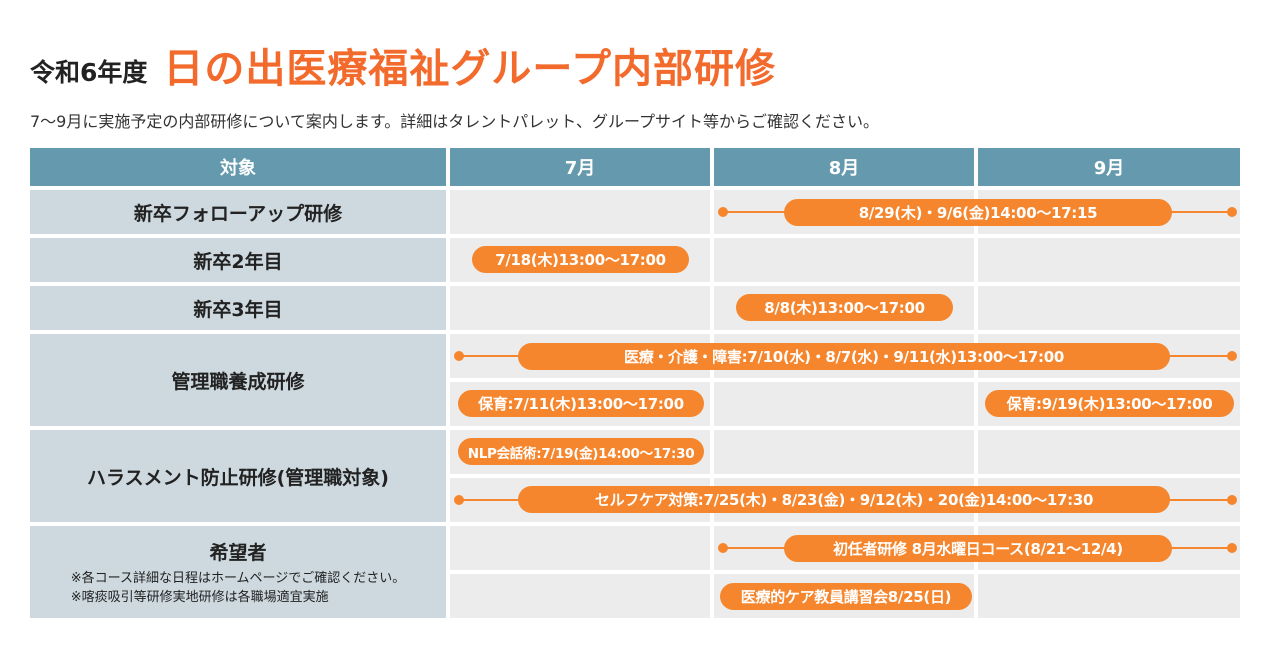 This screenshot has width=1287, height=657. Describe the element at coordinates (1109, 167) in the screenshot. I see `header-september: 9月` at that location.